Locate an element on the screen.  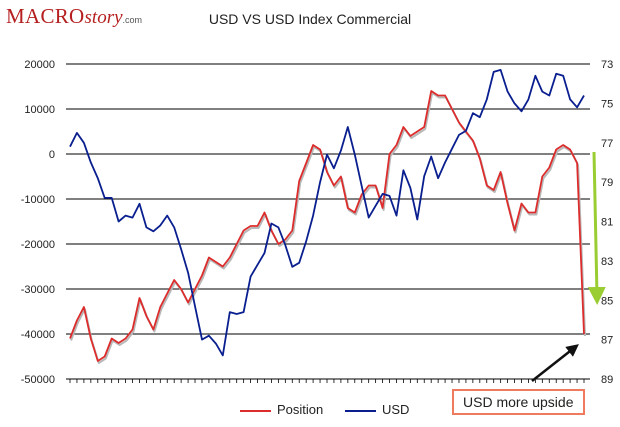
right-tick-label-7: 87 is located at coordinates (607, 341).